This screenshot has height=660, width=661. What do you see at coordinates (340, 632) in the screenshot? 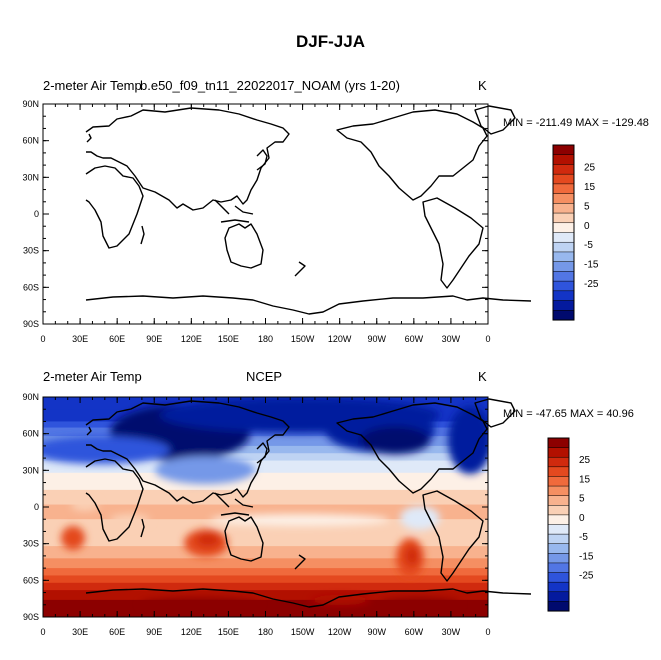
I see `lon-tick-label: 120W` at bounding box center [340, 632].